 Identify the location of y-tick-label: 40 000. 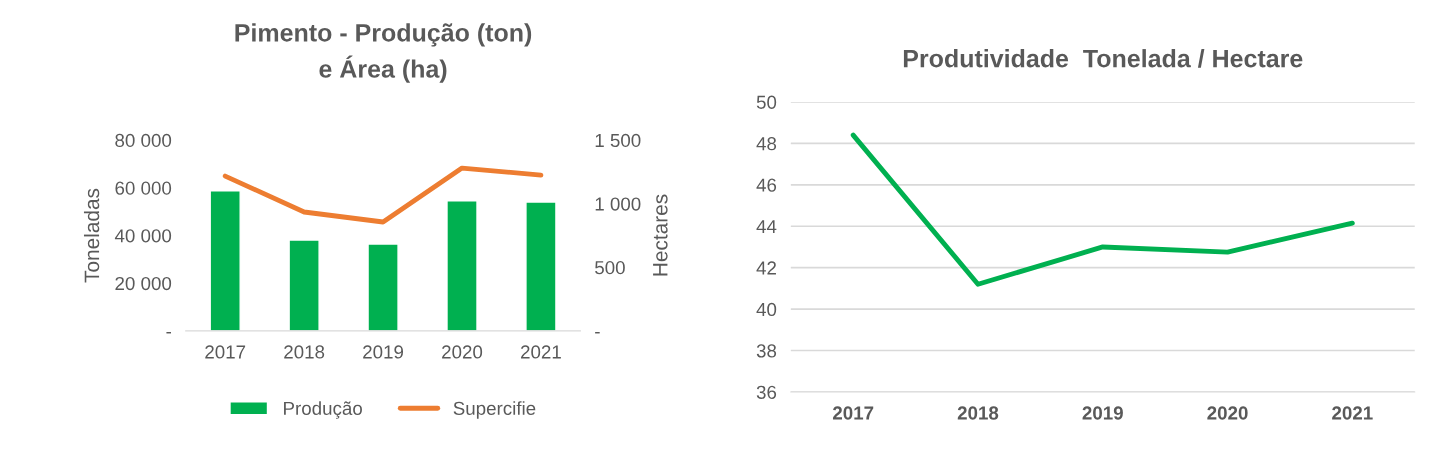
(143, 236).